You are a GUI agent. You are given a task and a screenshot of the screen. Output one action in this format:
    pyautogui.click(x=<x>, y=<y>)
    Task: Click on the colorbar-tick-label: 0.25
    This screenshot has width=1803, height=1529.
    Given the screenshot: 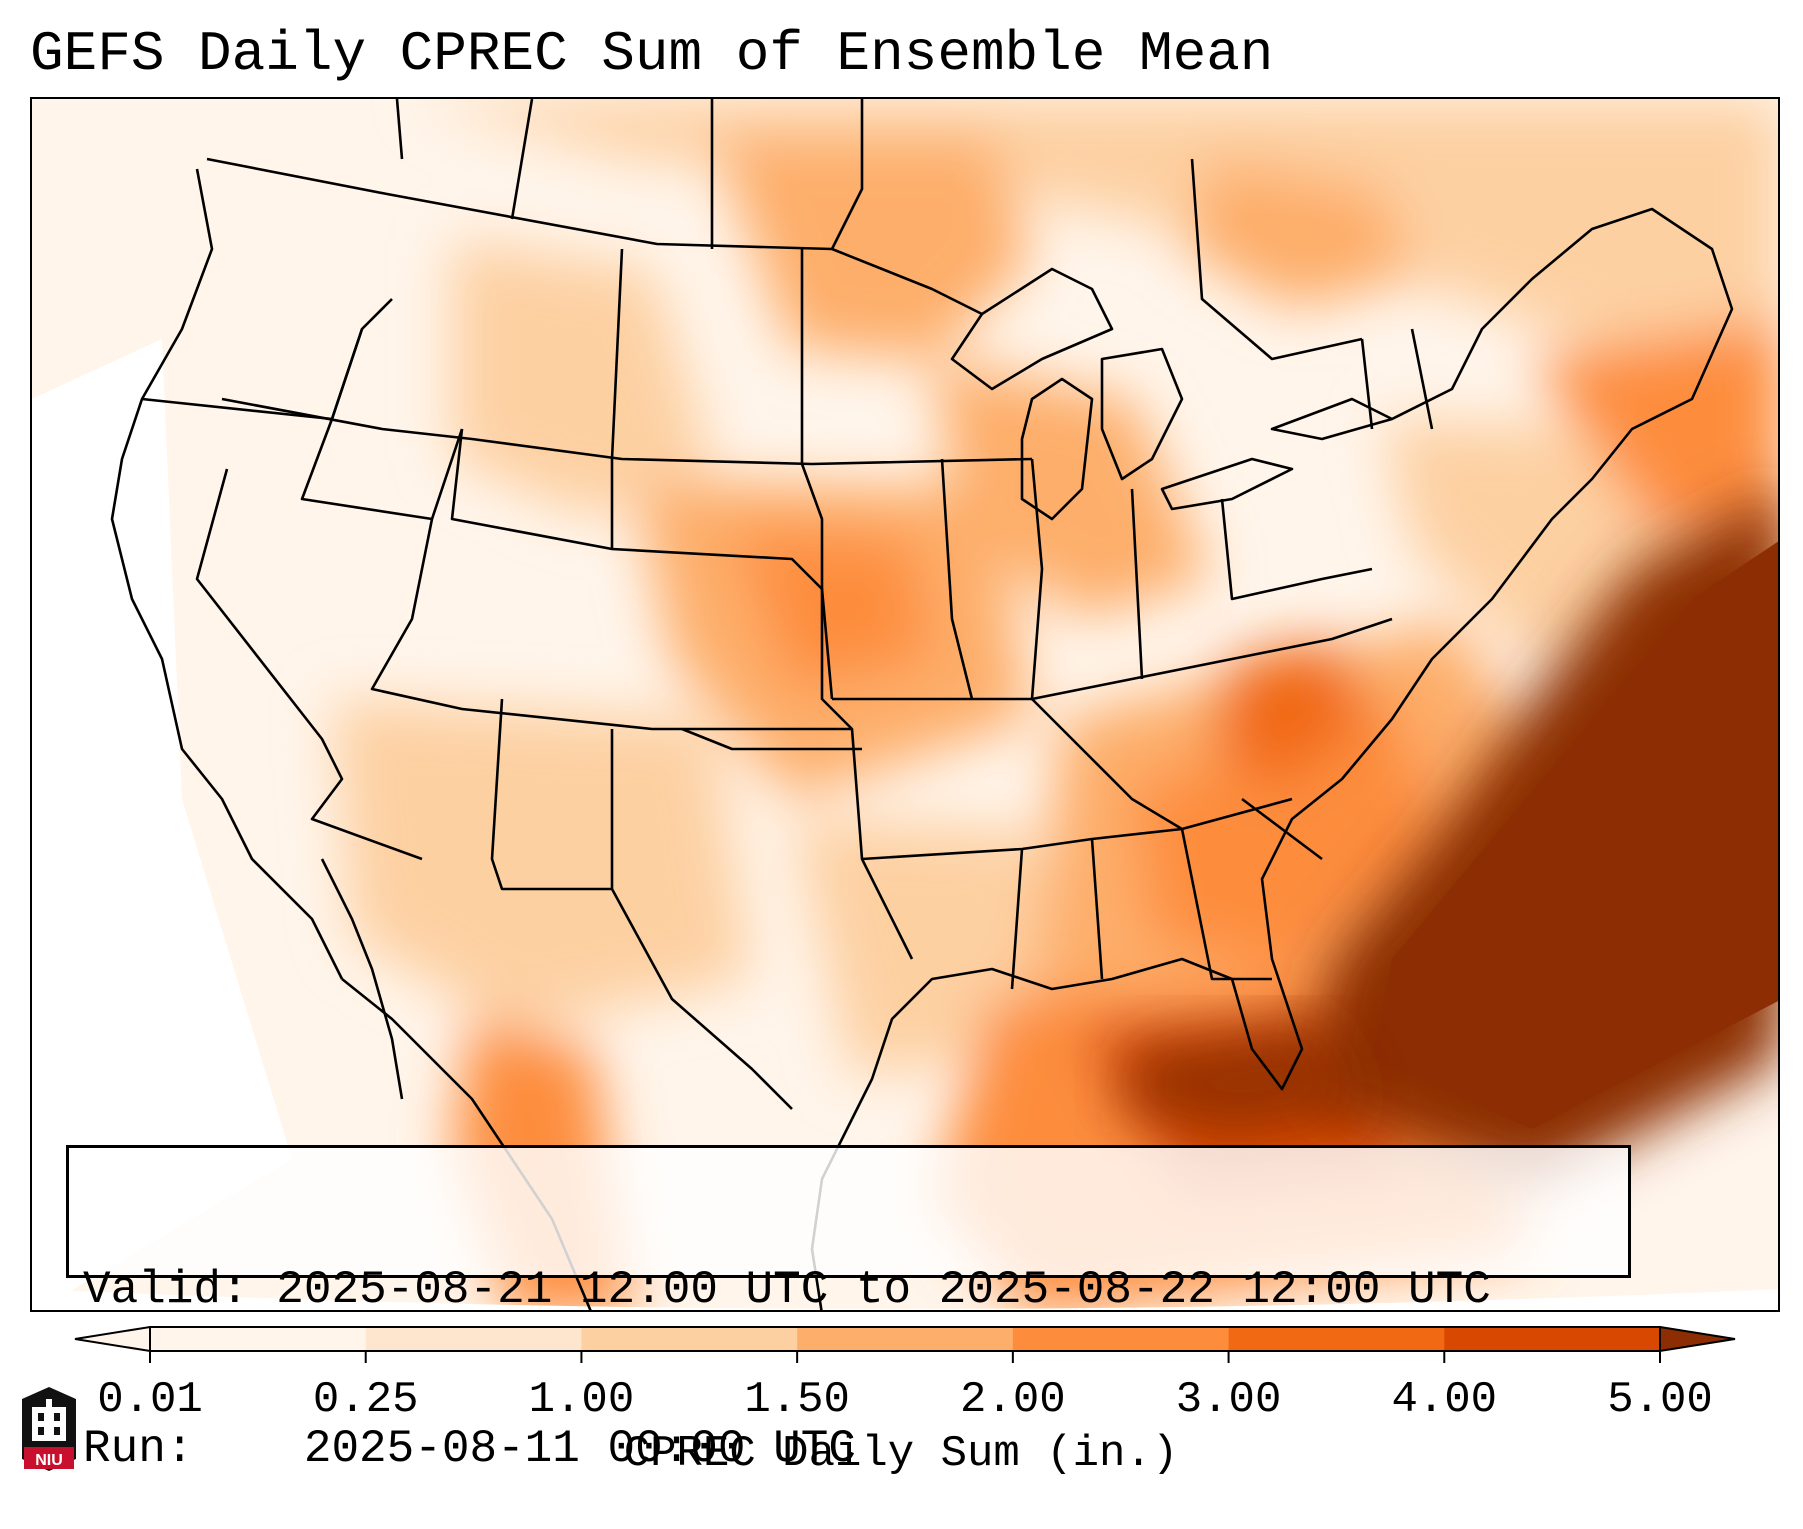 What is the action you would take?
    pyautogui.click(x=366, y=1400)
    